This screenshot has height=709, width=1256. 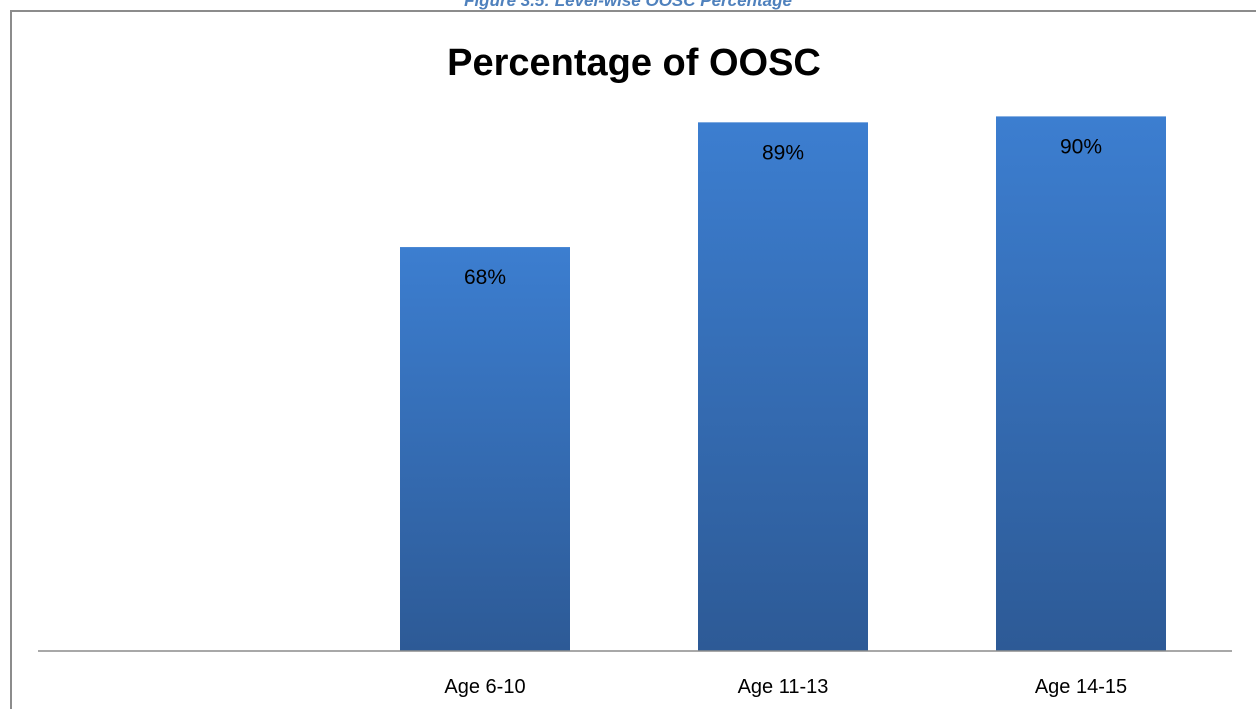 What do you see at coordinates (485, 277) in the screenshot?
I see `data-label-1: 68%` at bounding box center [485, 277].